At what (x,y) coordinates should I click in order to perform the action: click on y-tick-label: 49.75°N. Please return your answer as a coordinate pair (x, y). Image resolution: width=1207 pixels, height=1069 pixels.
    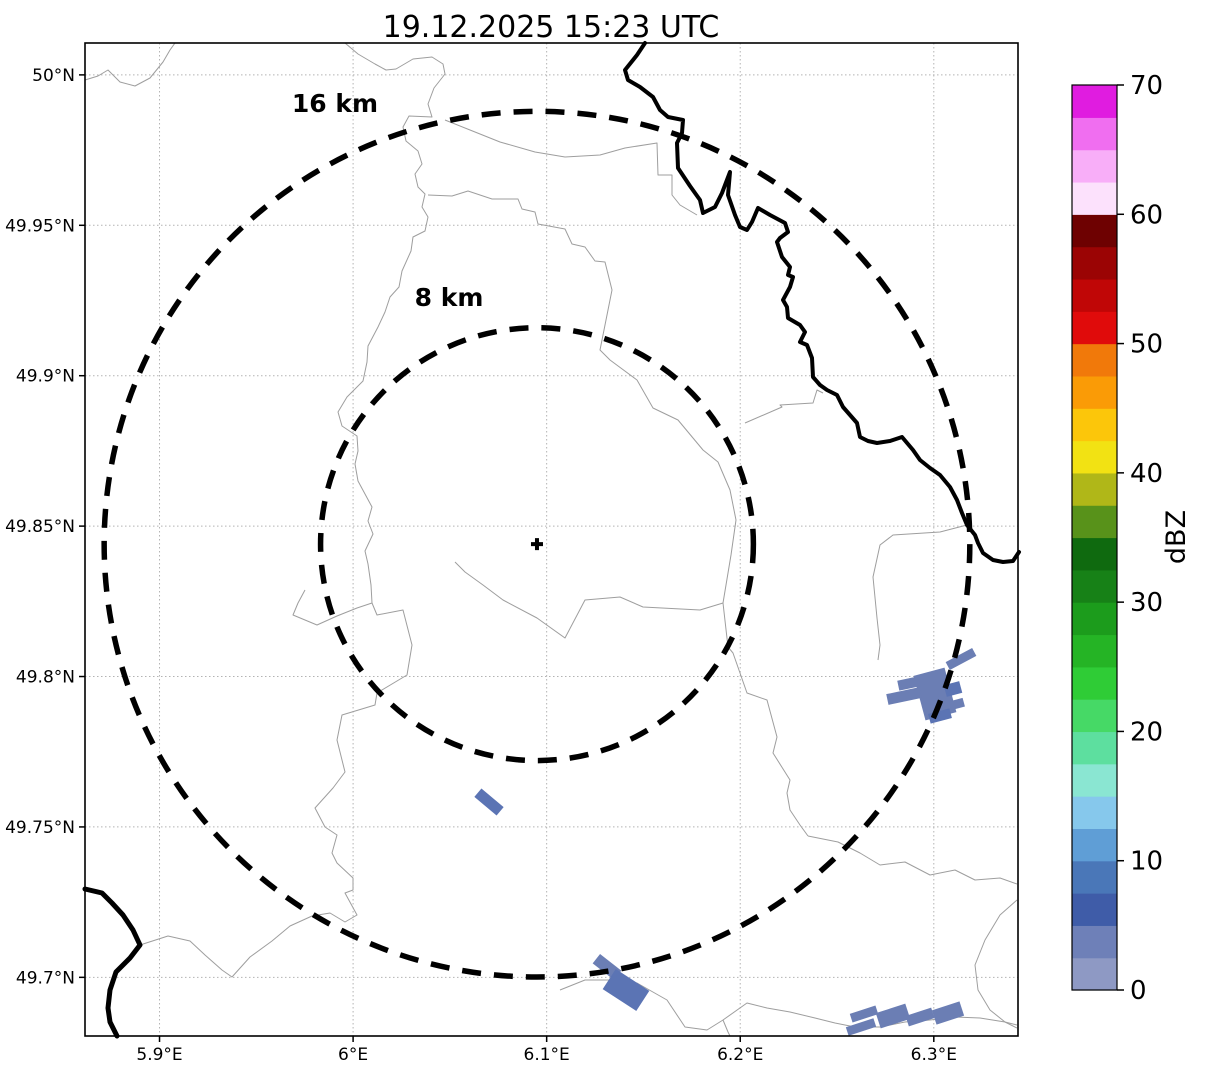
    Looking at the image, I should click on (40, 828).